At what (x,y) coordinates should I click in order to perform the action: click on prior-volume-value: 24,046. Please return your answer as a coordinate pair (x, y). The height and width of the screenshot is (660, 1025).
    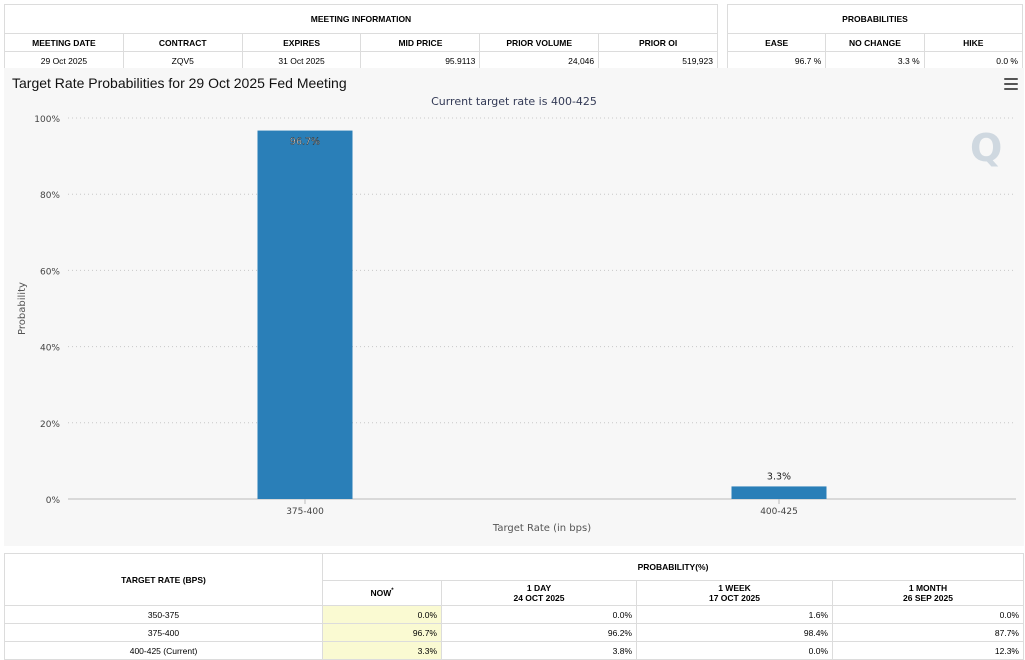
    Looking at the image, I should click on (539, 60).